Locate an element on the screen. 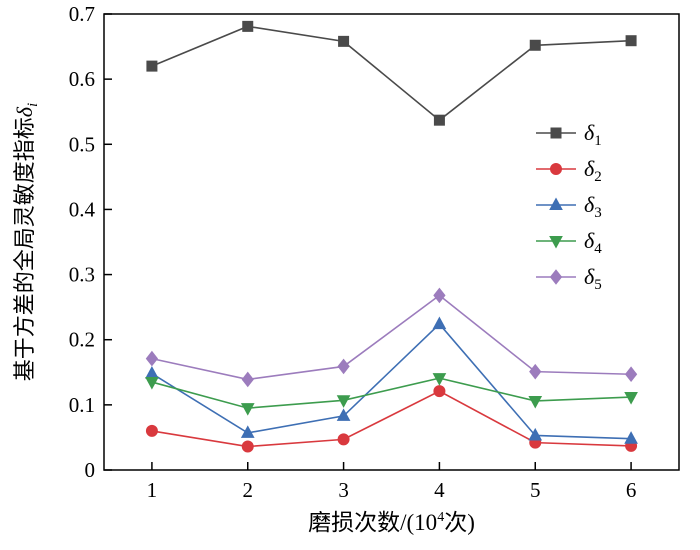 The height and width of the screenshot is (550, 700). legend-marker-delta3 is located at coordinates (556, 203).